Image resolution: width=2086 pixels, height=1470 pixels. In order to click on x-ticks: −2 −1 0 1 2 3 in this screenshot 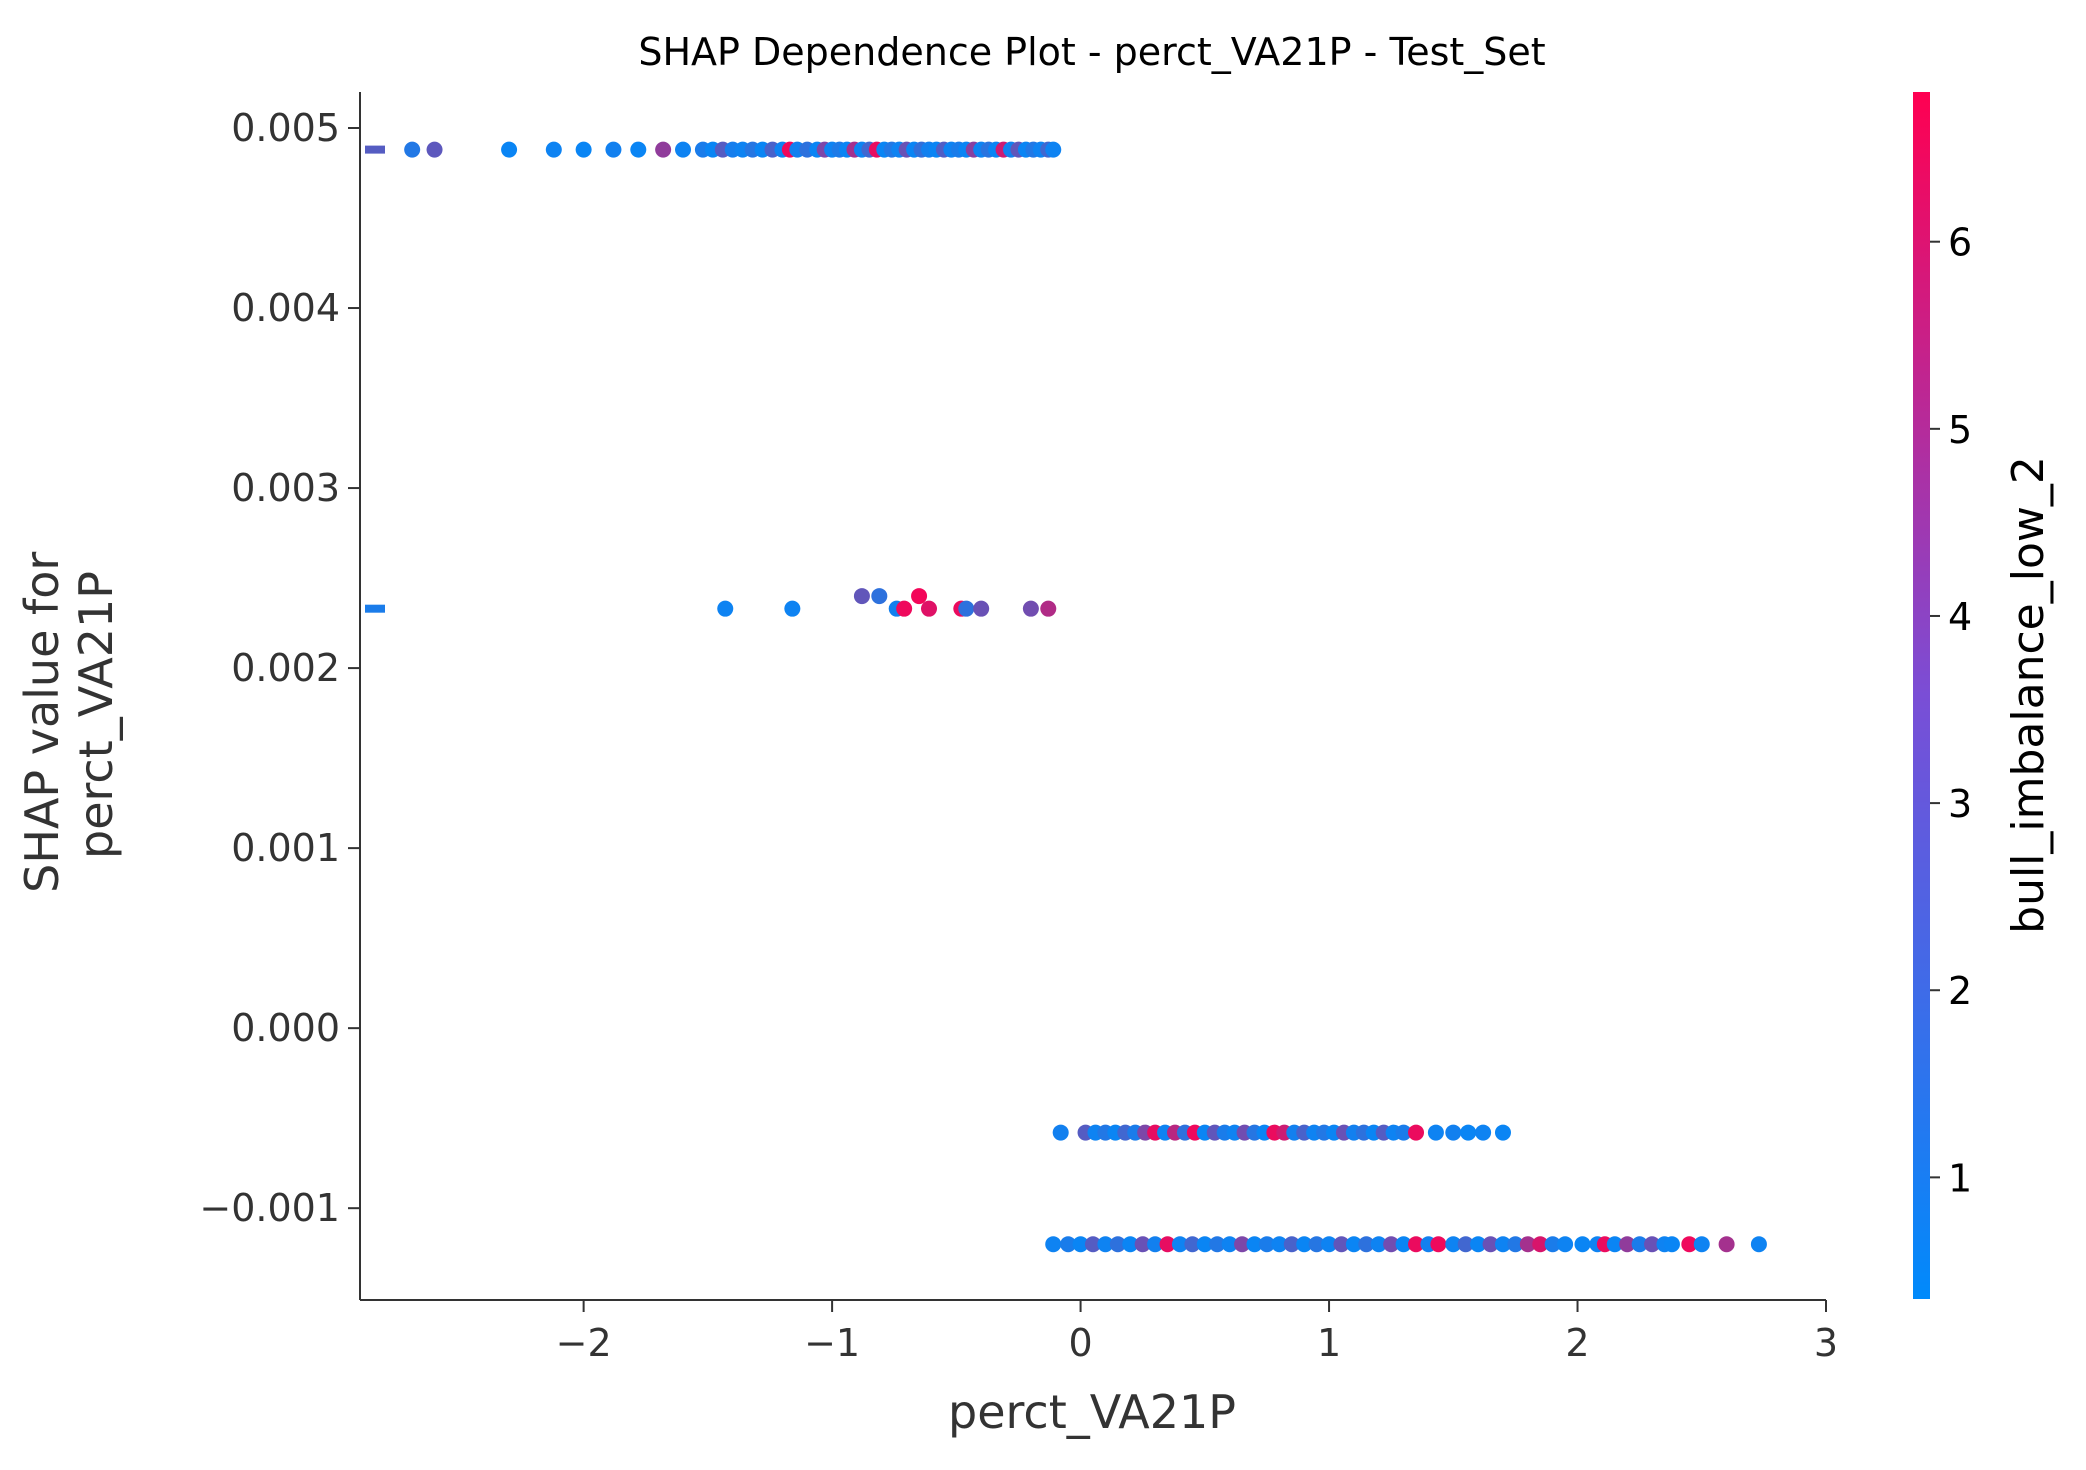, I will do `click(1197, 1332)`.